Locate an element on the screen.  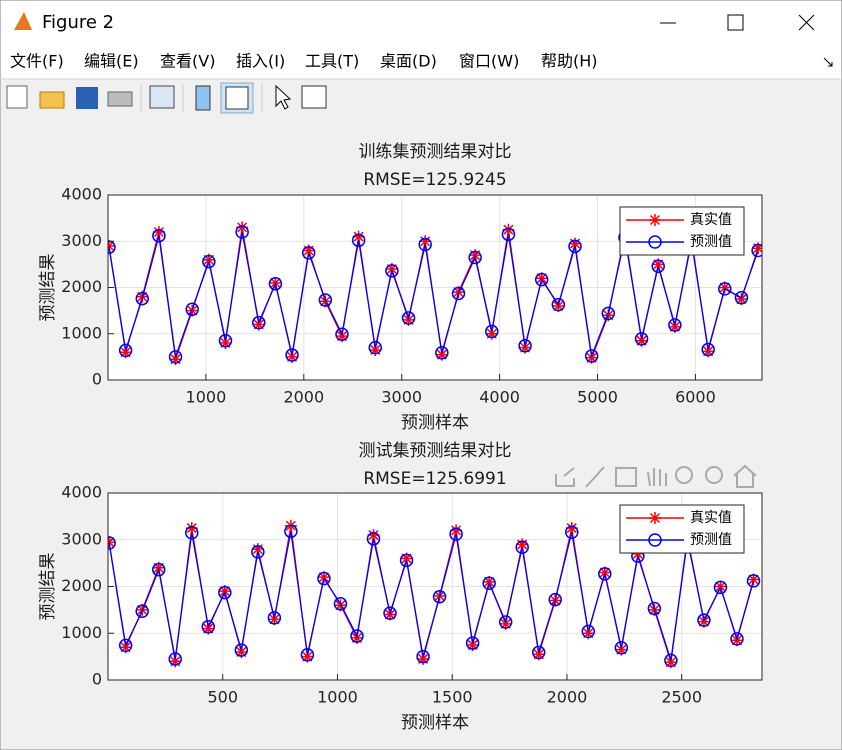
pan-icon is located at coordinates (657, 477).